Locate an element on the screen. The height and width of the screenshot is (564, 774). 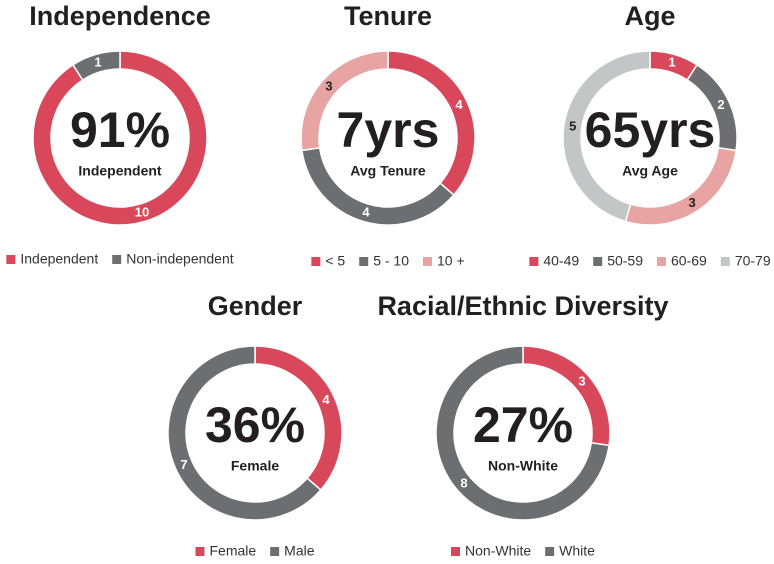
legend-label: Non-White is located at coordinates (498, 551).